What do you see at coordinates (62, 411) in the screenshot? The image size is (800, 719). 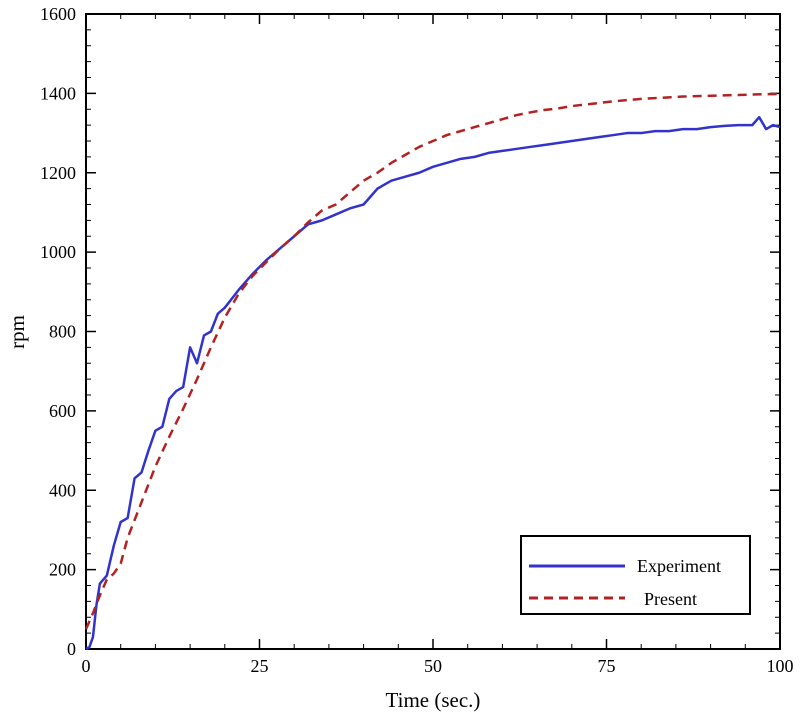 I see `y-tick-label: 600` at bounding box center [62, 411].